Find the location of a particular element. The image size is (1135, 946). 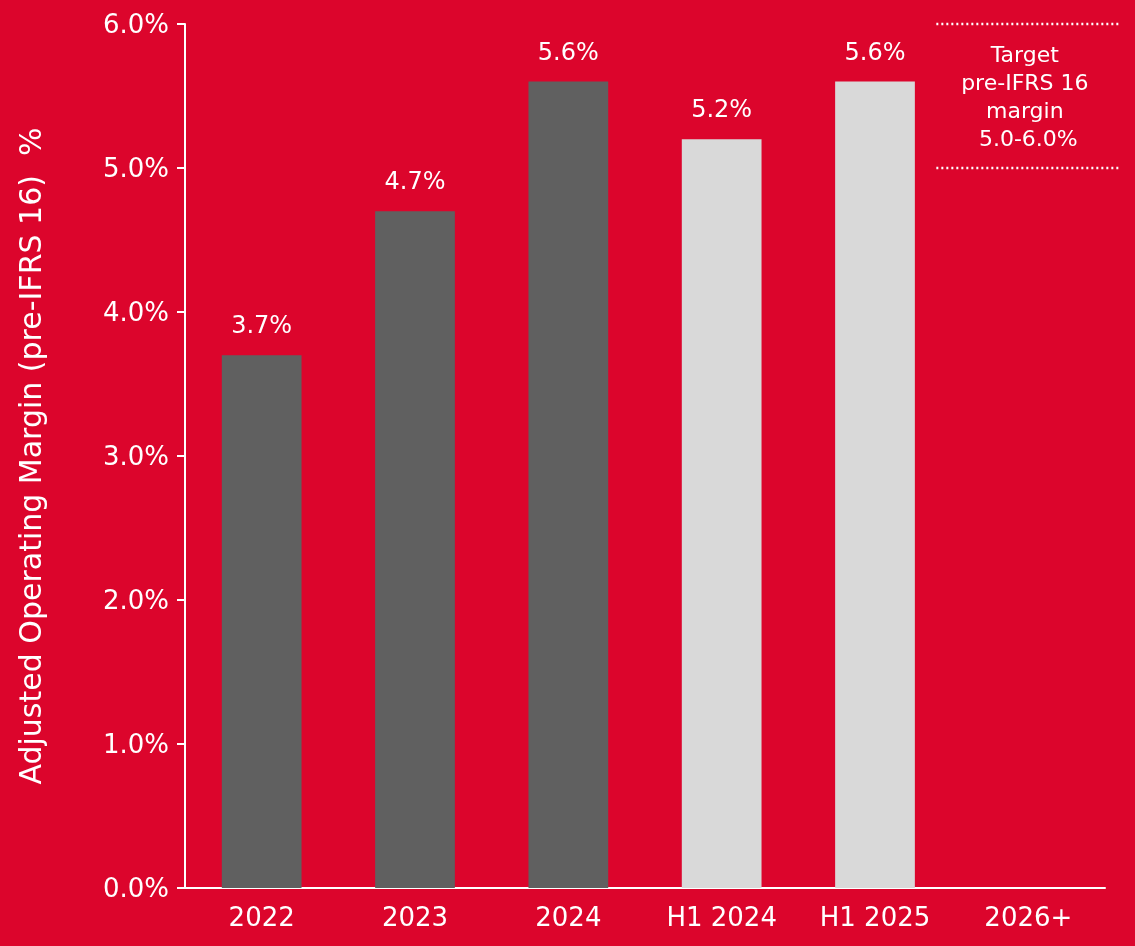

data-label: 3.7% is located at coordinates (262, 325).